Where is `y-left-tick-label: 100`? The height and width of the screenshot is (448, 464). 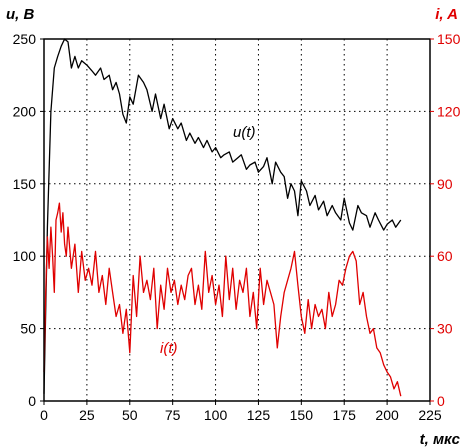 y-left-tick-label: 100 is located at coordinates (25, 256).